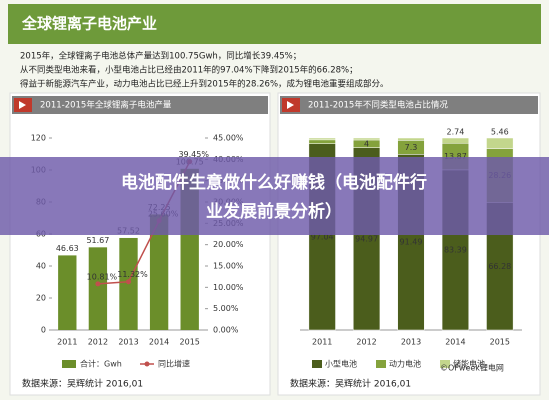  What do you see at coordinates (455, 156) in the screenshot?
I see `data-label: 13.87` at bounding box center [455, 156].